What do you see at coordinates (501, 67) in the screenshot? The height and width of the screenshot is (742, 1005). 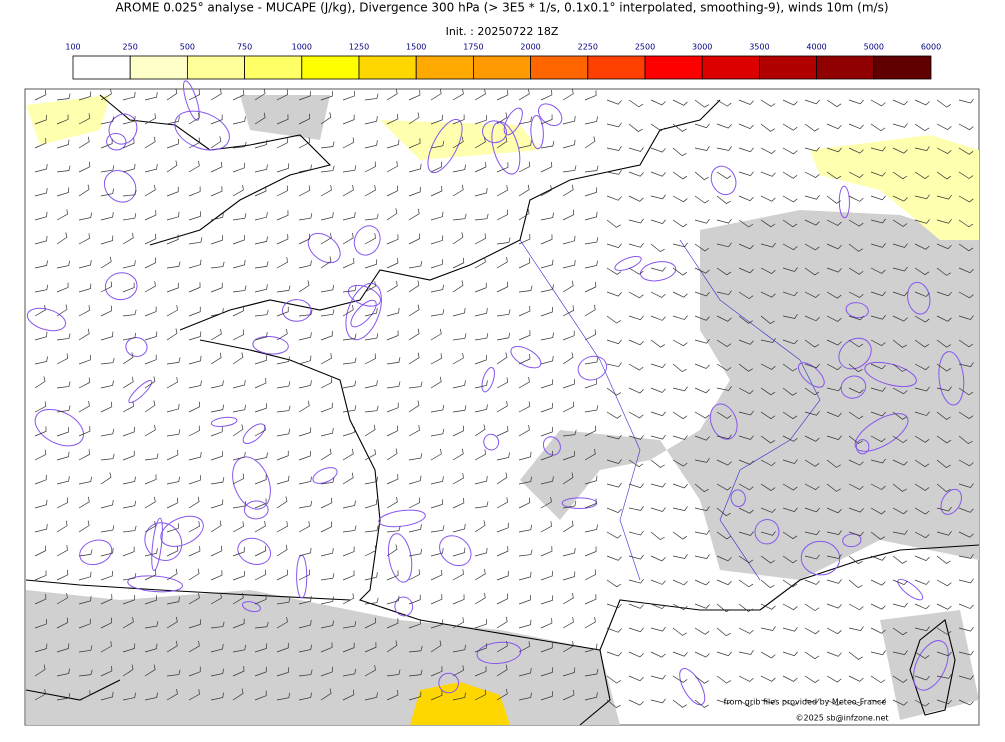 I see `colorbar-box` at bounding box center [501, 67].